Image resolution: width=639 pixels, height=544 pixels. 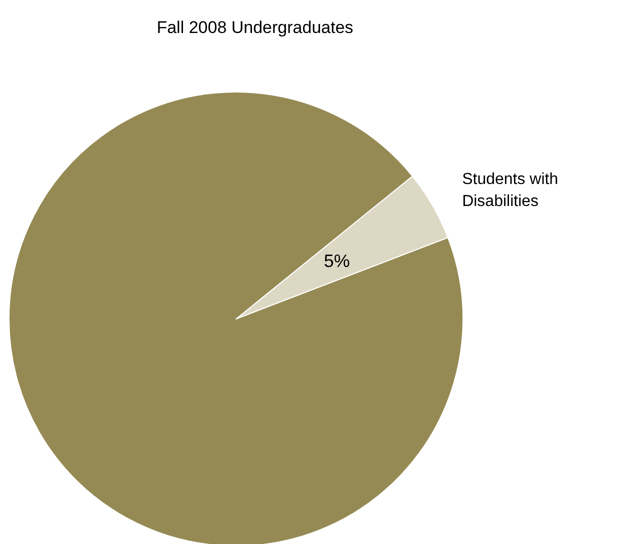 I want to click on slice-label: Students with Disabilities, so click(x=512, y=190).